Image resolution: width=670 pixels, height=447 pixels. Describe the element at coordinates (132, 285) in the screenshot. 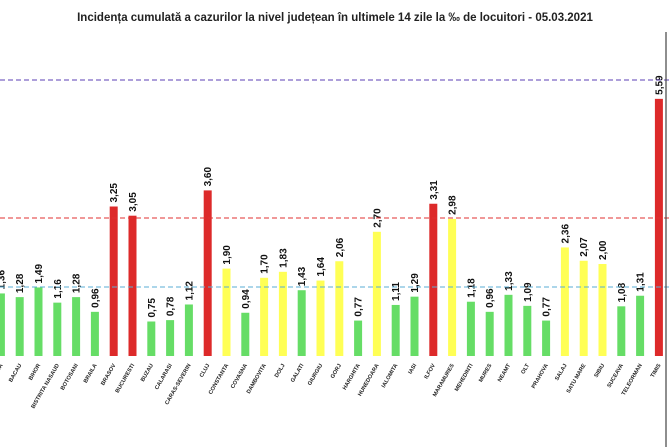

I see `bar-bucuresti` at that location.